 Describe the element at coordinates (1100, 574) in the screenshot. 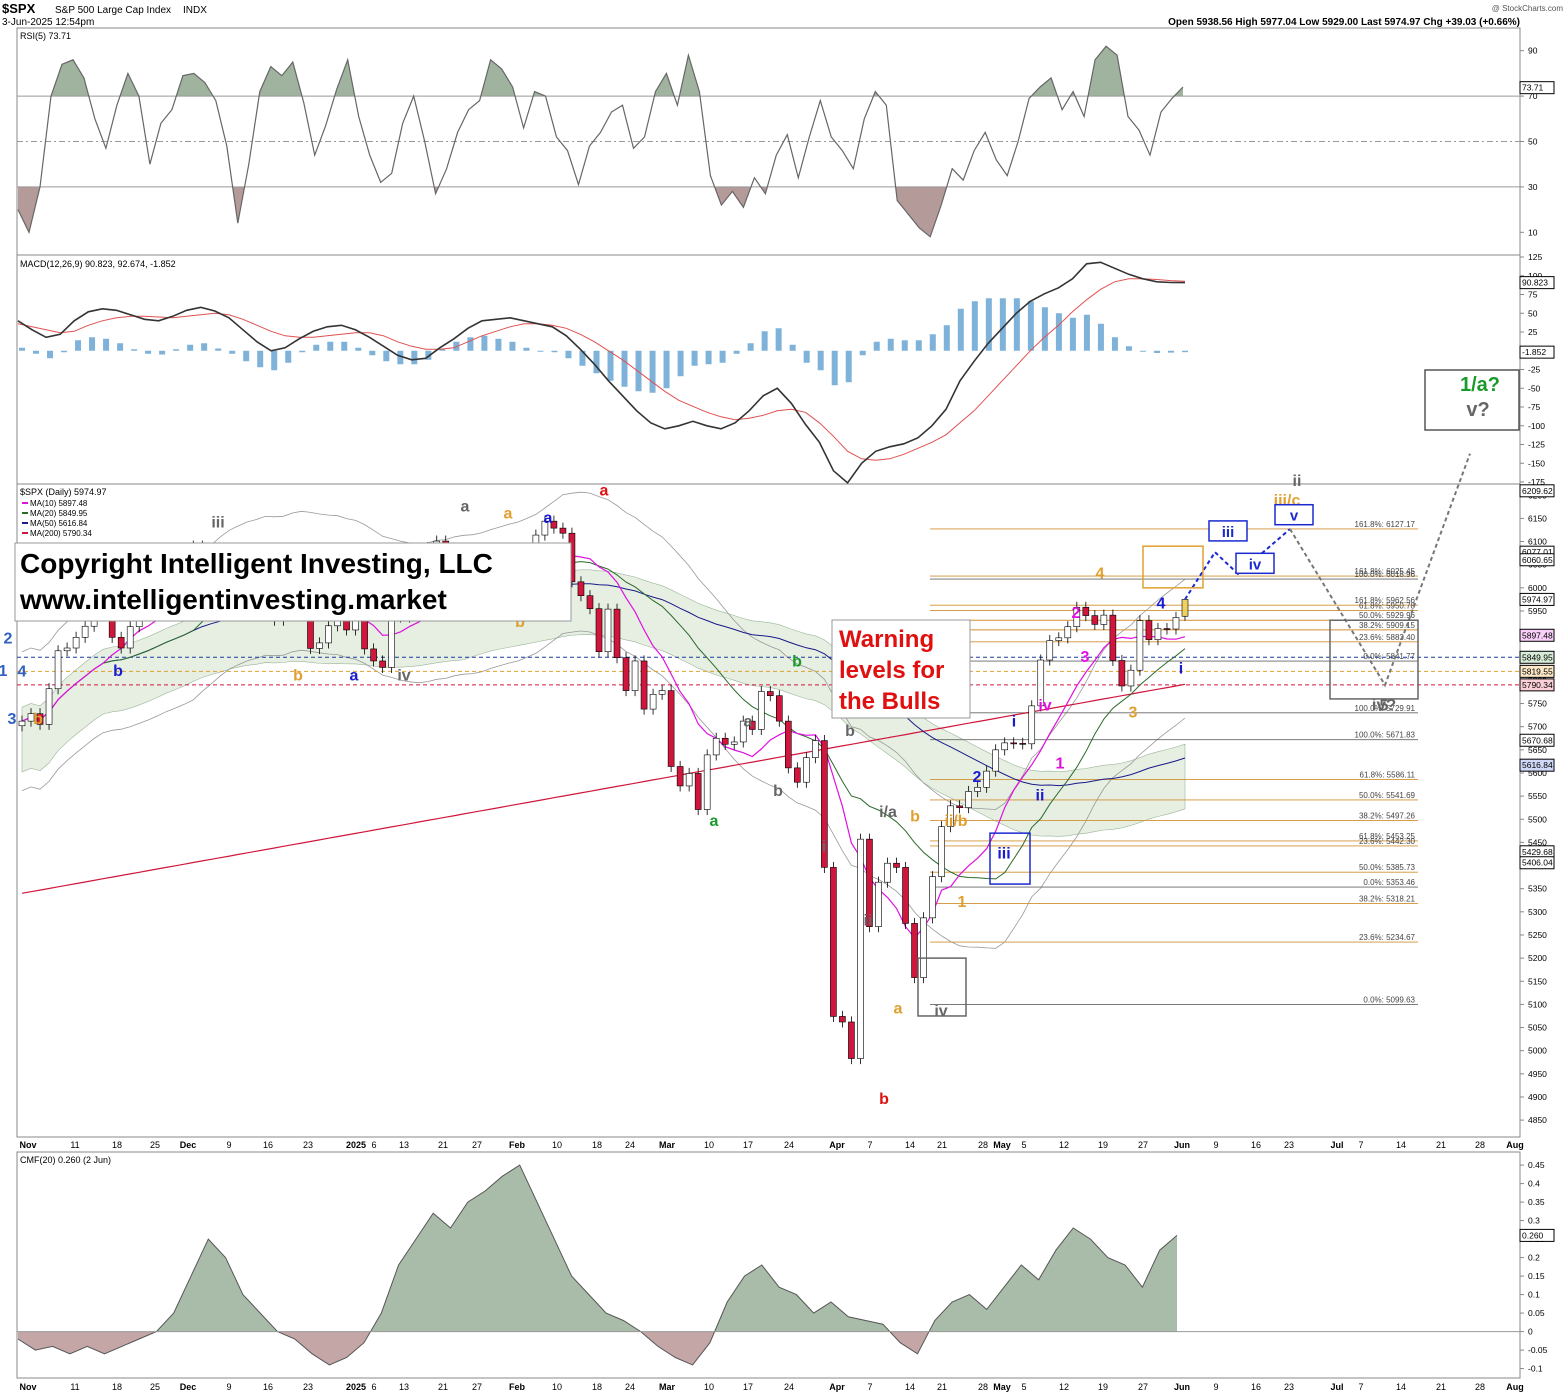

I see `wave-label: 4` at that location.